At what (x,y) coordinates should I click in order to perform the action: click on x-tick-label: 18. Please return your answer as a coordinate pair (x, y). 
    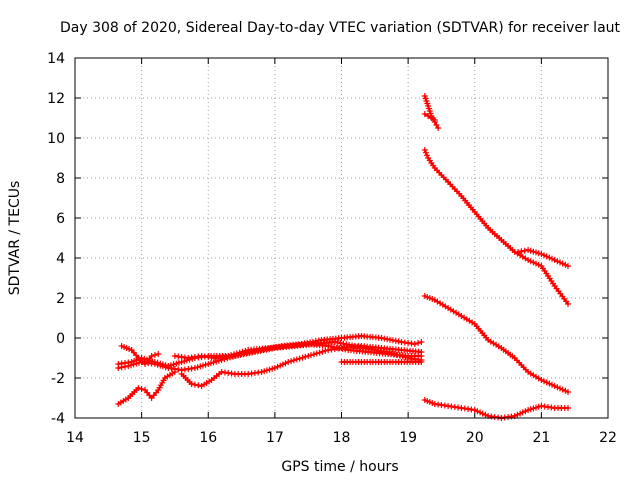
    Looking at the image, I should click on (342, 438).